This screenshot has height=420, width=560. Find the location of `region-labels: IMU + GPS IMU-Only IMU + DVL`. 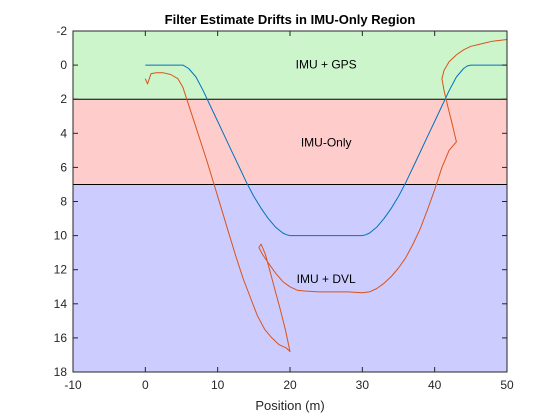

region-labels: IMU + GPS IMU-Only IMU + DVL is located at coordinates (326, 171).